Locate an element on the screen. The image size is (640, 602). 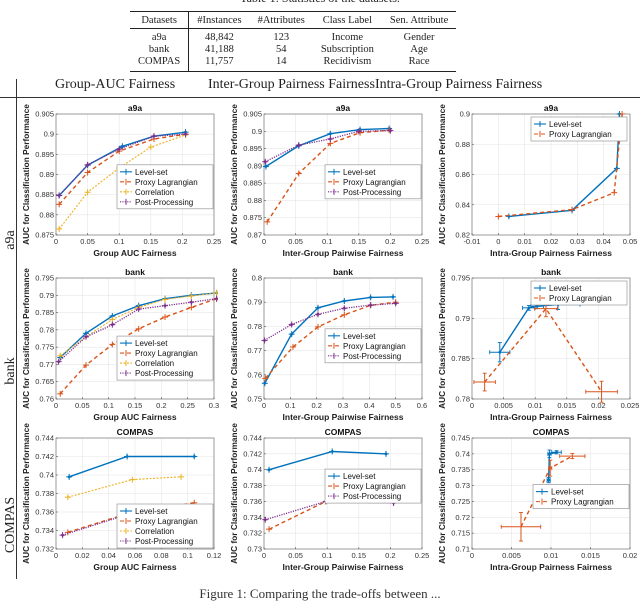
table-header-cell: #Instances is located at coordinates (219, 20).